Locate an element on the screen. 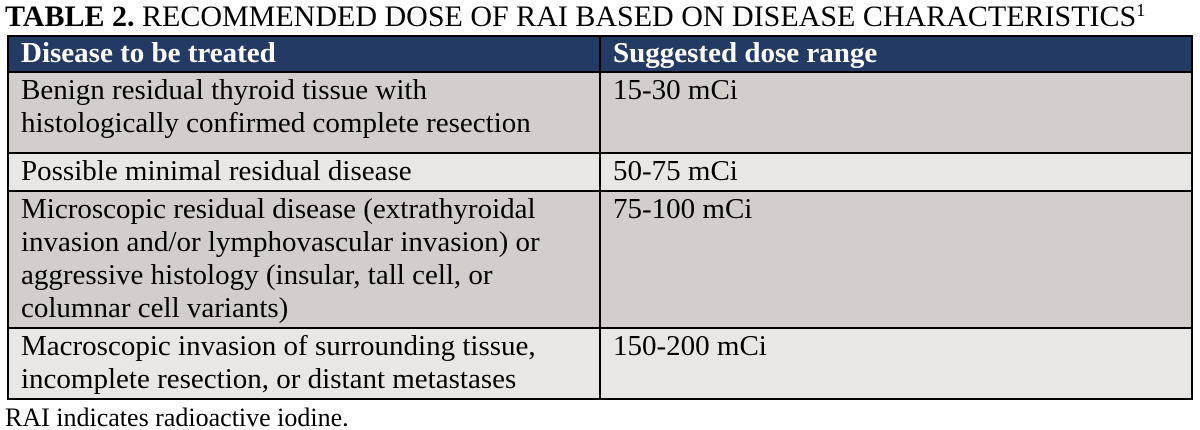  column-header-disease: Disease to be treated is located at coordinates (304, 54).